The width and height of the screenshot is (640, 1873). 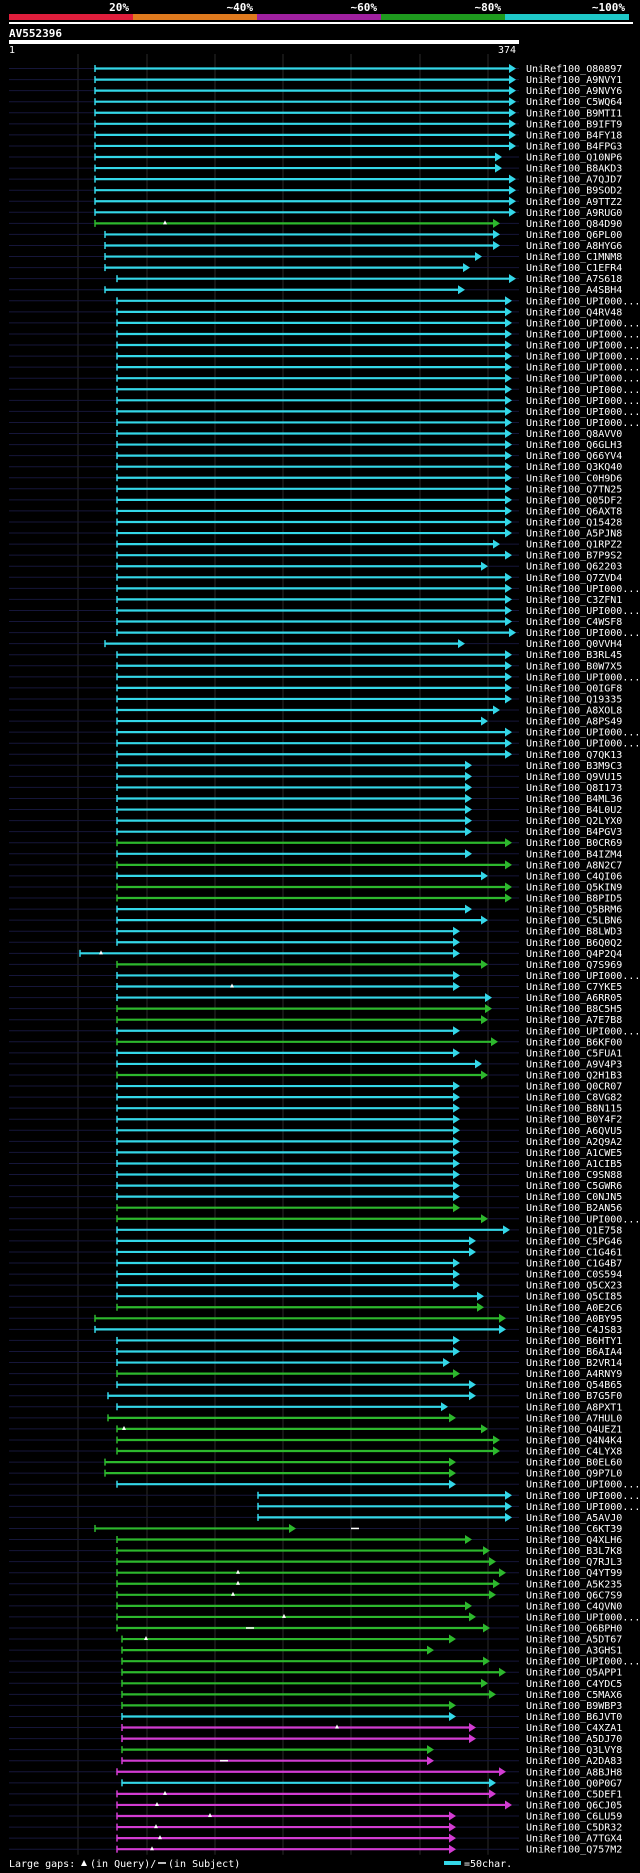 What do you see at coordinates (315, 777) in the screenshot?
I see `hit-row: UniRef100_Q9VU15` at bounding box center [315, 777].